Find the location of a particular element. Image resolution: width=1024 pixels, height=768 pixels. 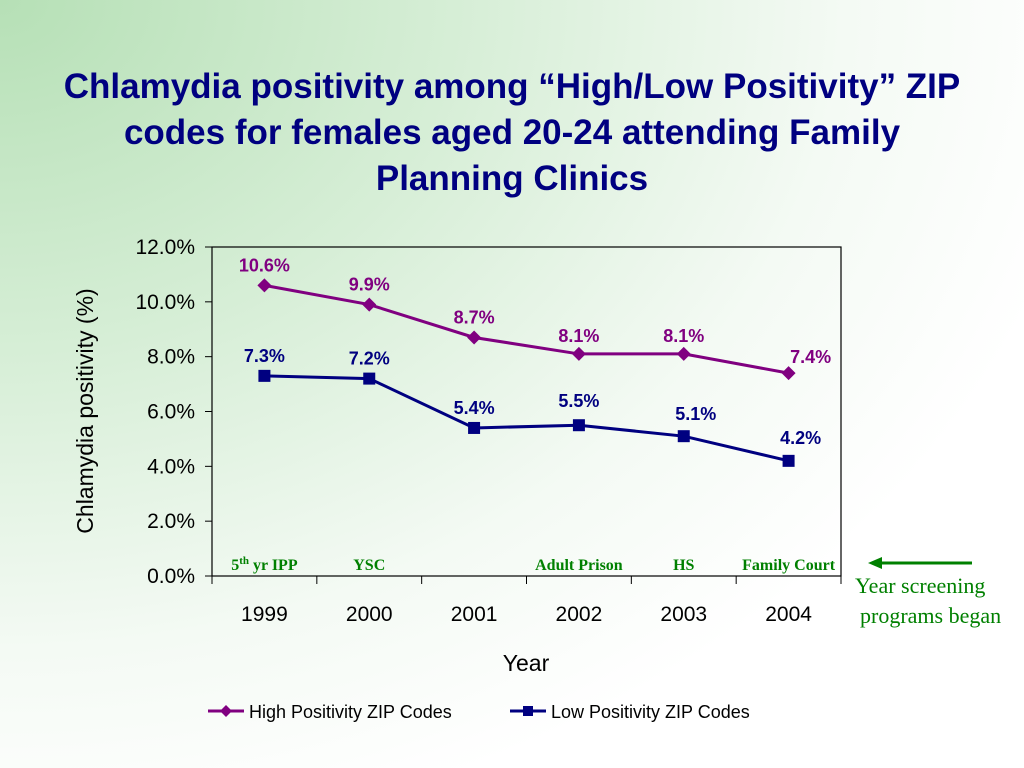

data-label: 8.7% is located at coordinates (474, 317).